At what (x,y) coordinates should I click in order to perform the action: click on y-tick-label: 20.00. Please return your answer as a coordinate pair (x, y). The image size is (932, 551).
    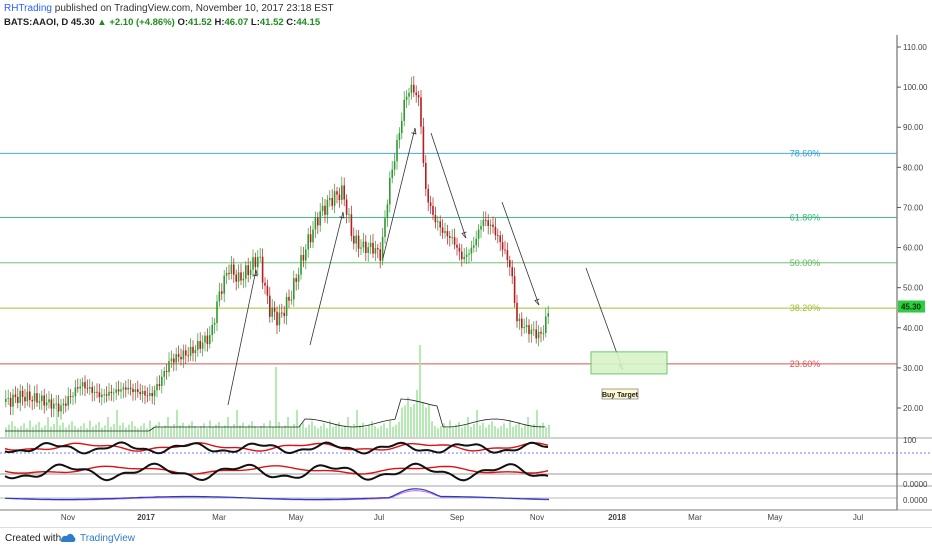
    Looking at the image, I should click on (913, 408).